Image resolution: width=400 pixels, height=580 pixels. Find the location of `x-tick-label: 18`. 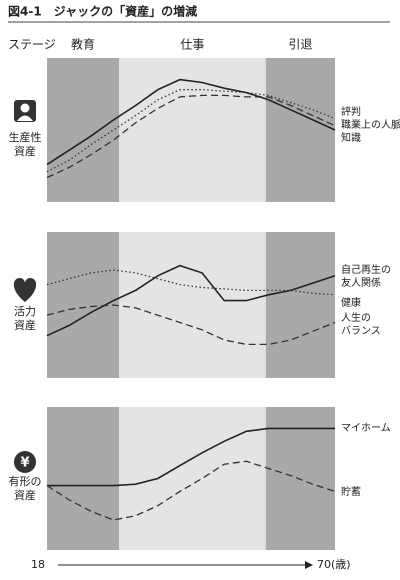

x-tick-label: 18 is located at coordinates (38, 564).